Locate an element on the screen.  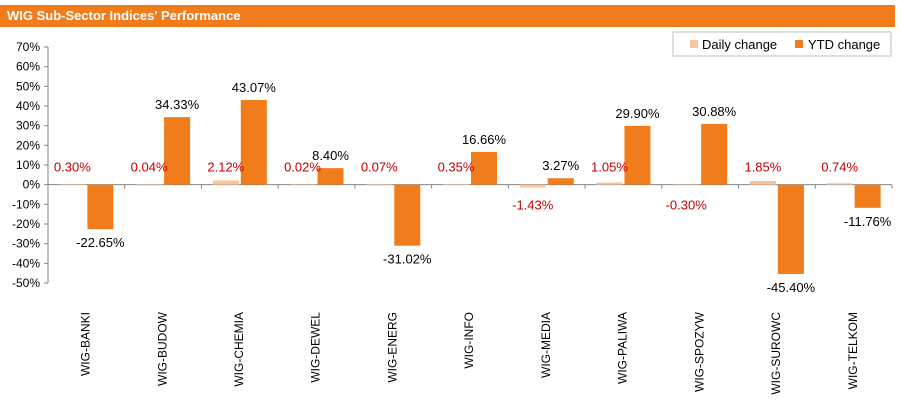
category-label-wig-telkom: WIG-TELKOM is located at coordinates (853, 350).